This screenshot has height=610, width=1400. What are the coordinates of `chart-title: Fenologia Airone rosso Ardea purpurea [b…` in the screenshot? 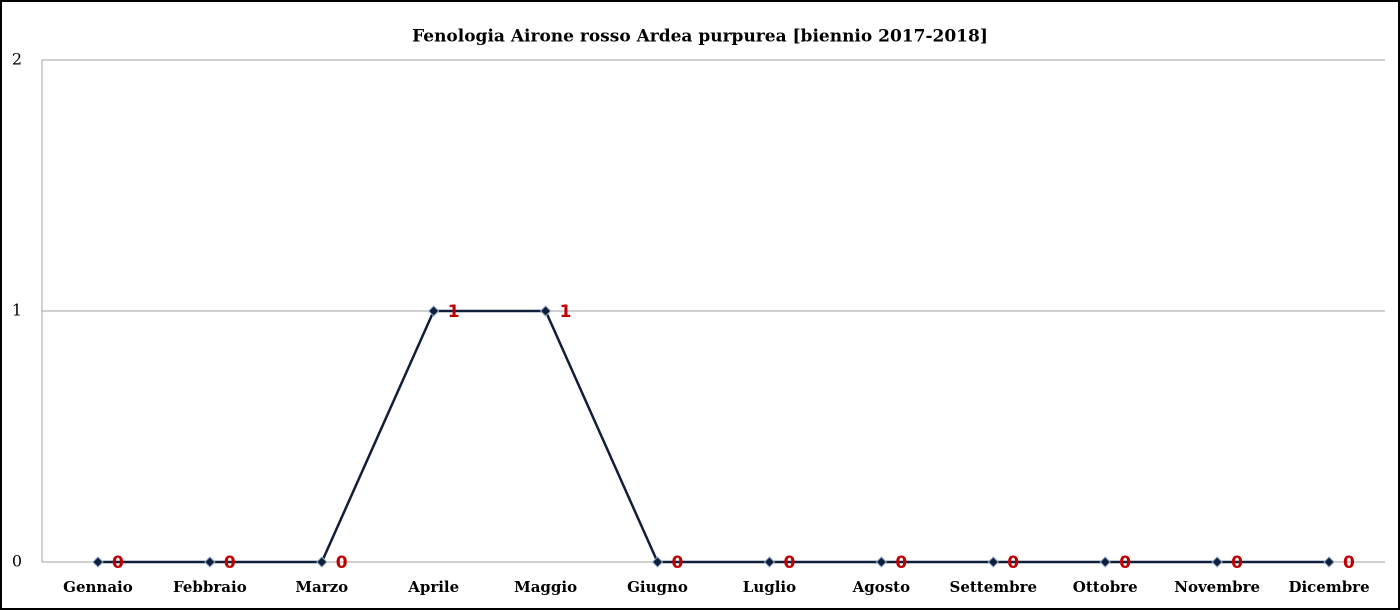 It's located at (700, 37).